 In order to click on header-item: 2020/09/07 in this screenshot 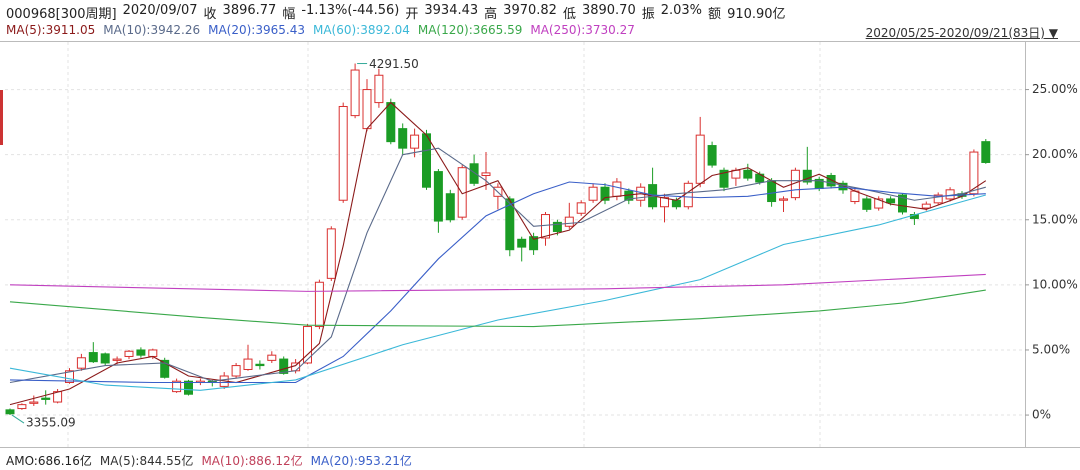, I will do `click(160, 10)`.